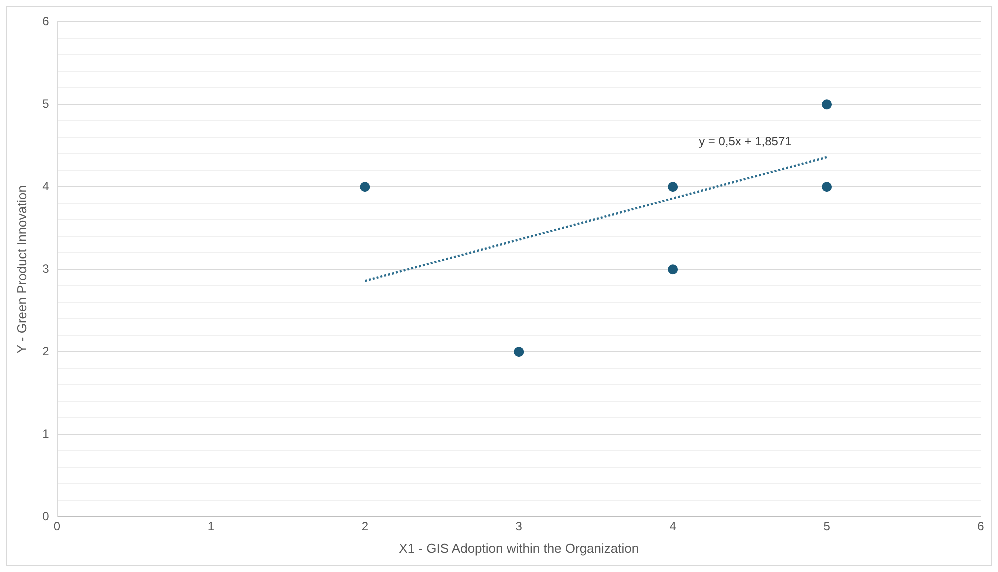 Image resolution: width=998 pixels, height=572 pixels. Describe the element at coordinates (46, 186) in the screenshot. I see `y-tick-label: 4` at that location.